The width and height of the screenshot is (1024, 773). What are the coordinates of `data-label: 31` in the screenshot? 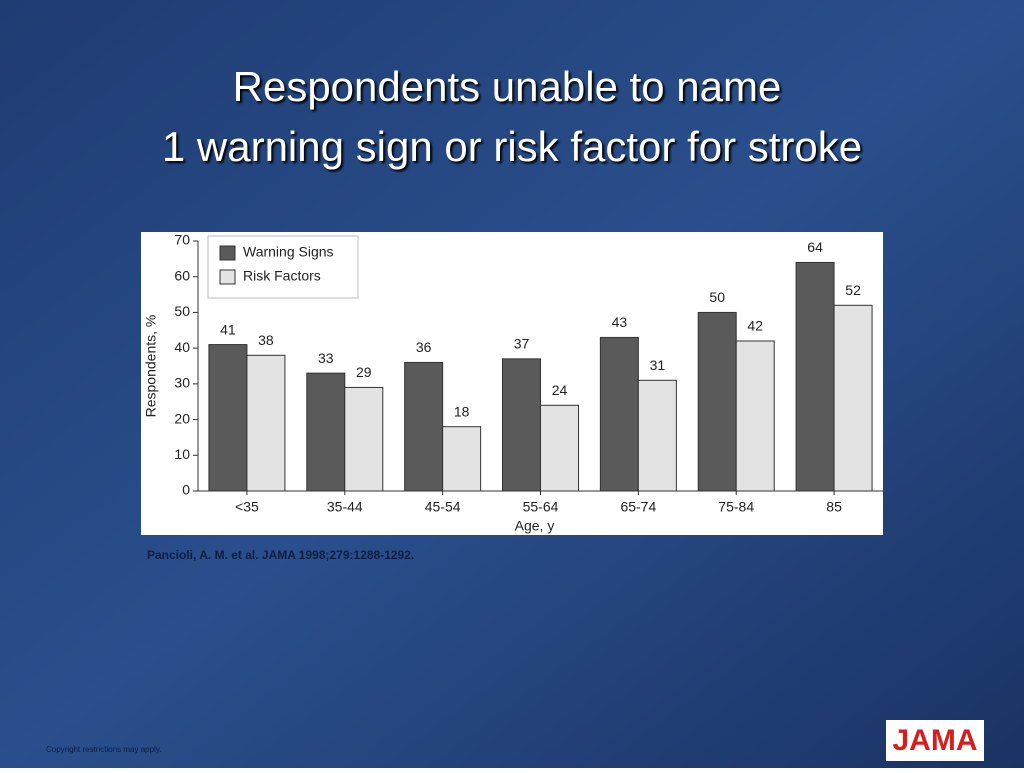 It's located at (658, 365).